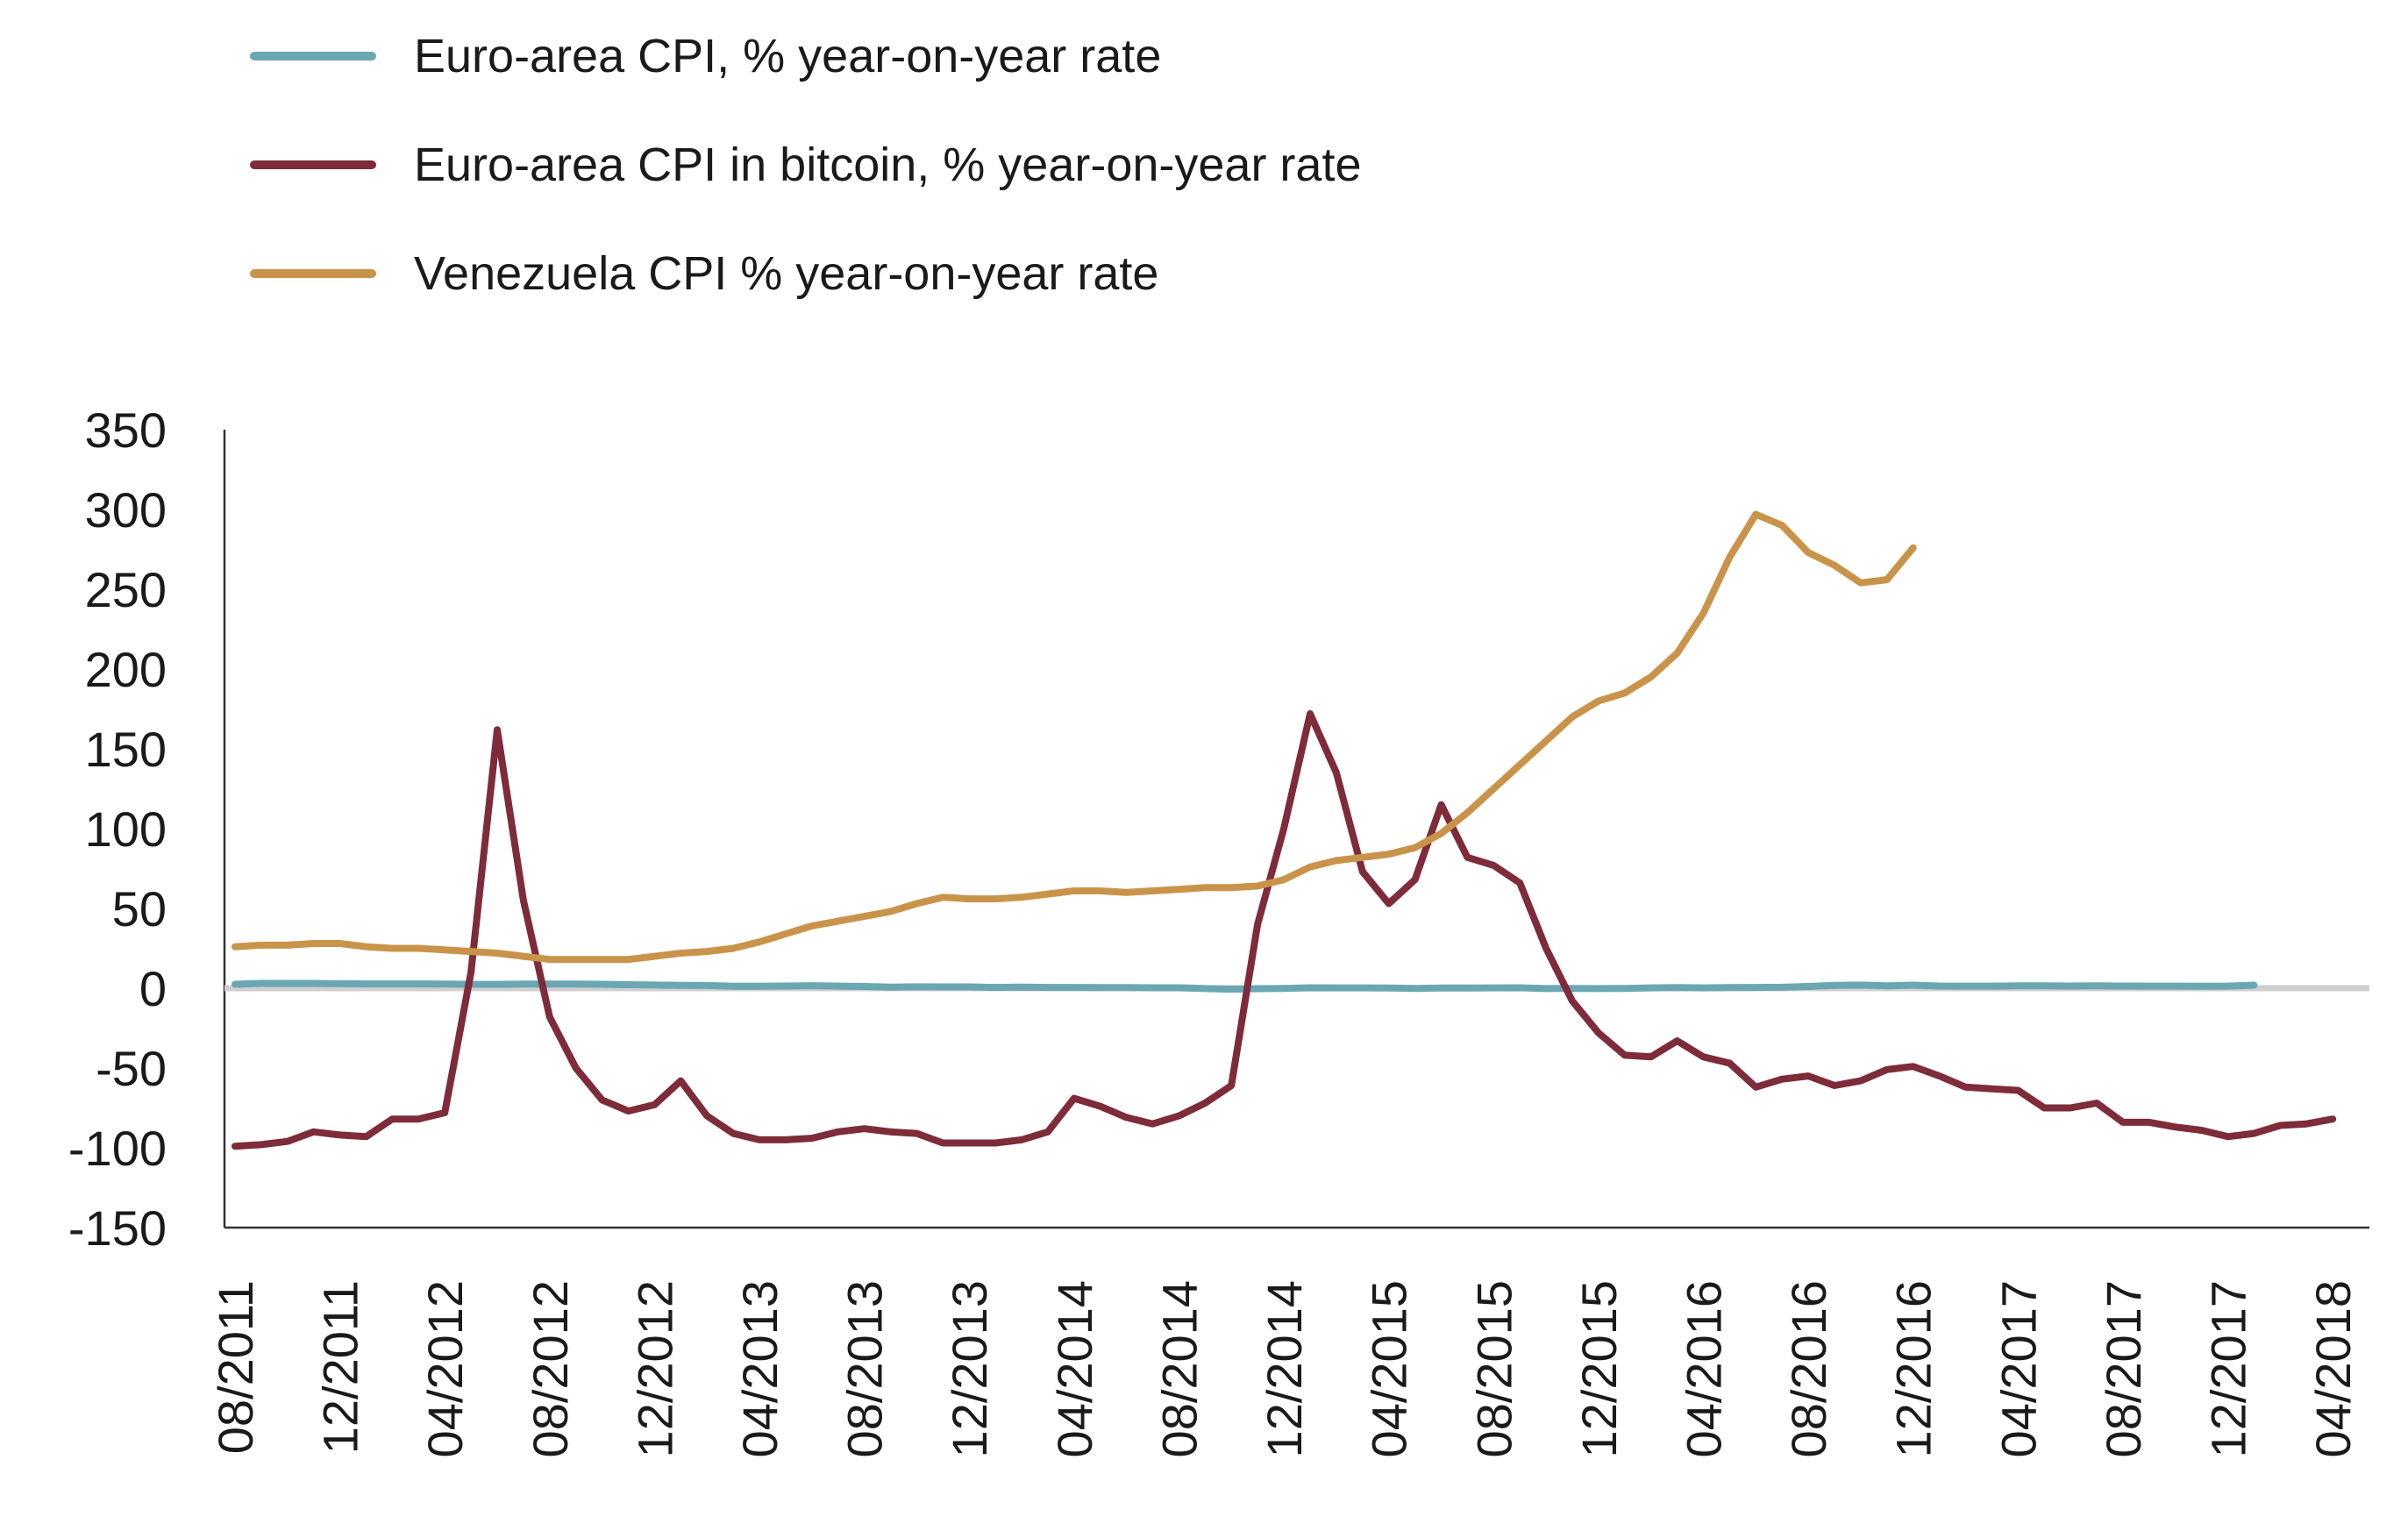 This screenshot has width=2408, height=1538. Describe the element at coordinates (788, 56) in the screenshot. I see `legend-label: Euro-area CPI, % year-on-year rate` at that location.